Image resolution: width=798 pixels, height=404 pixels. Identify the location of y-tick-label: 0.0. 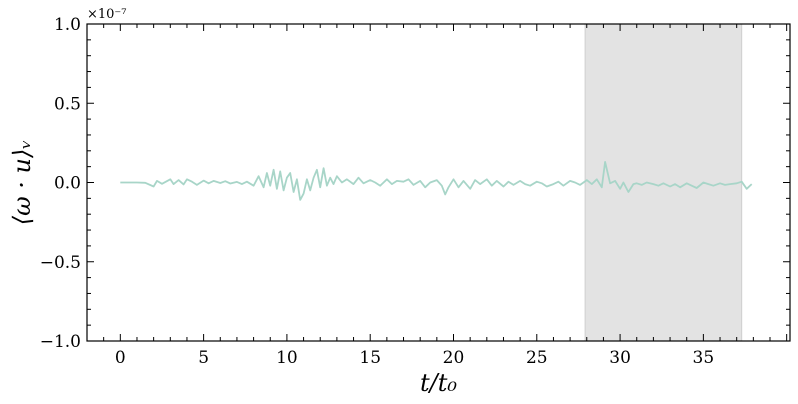
(67, 184).